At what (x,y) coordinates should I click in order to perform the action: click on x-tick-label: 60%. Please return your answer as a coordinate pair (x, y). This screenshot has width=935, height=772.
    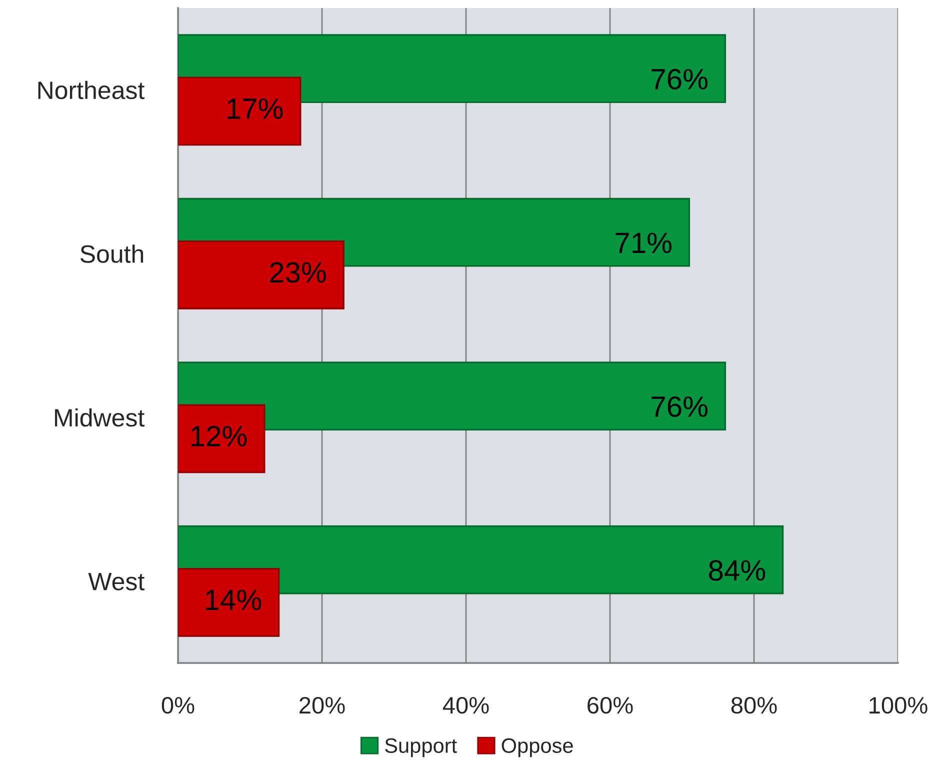
    Looking at the image, I should click on (610, 705).